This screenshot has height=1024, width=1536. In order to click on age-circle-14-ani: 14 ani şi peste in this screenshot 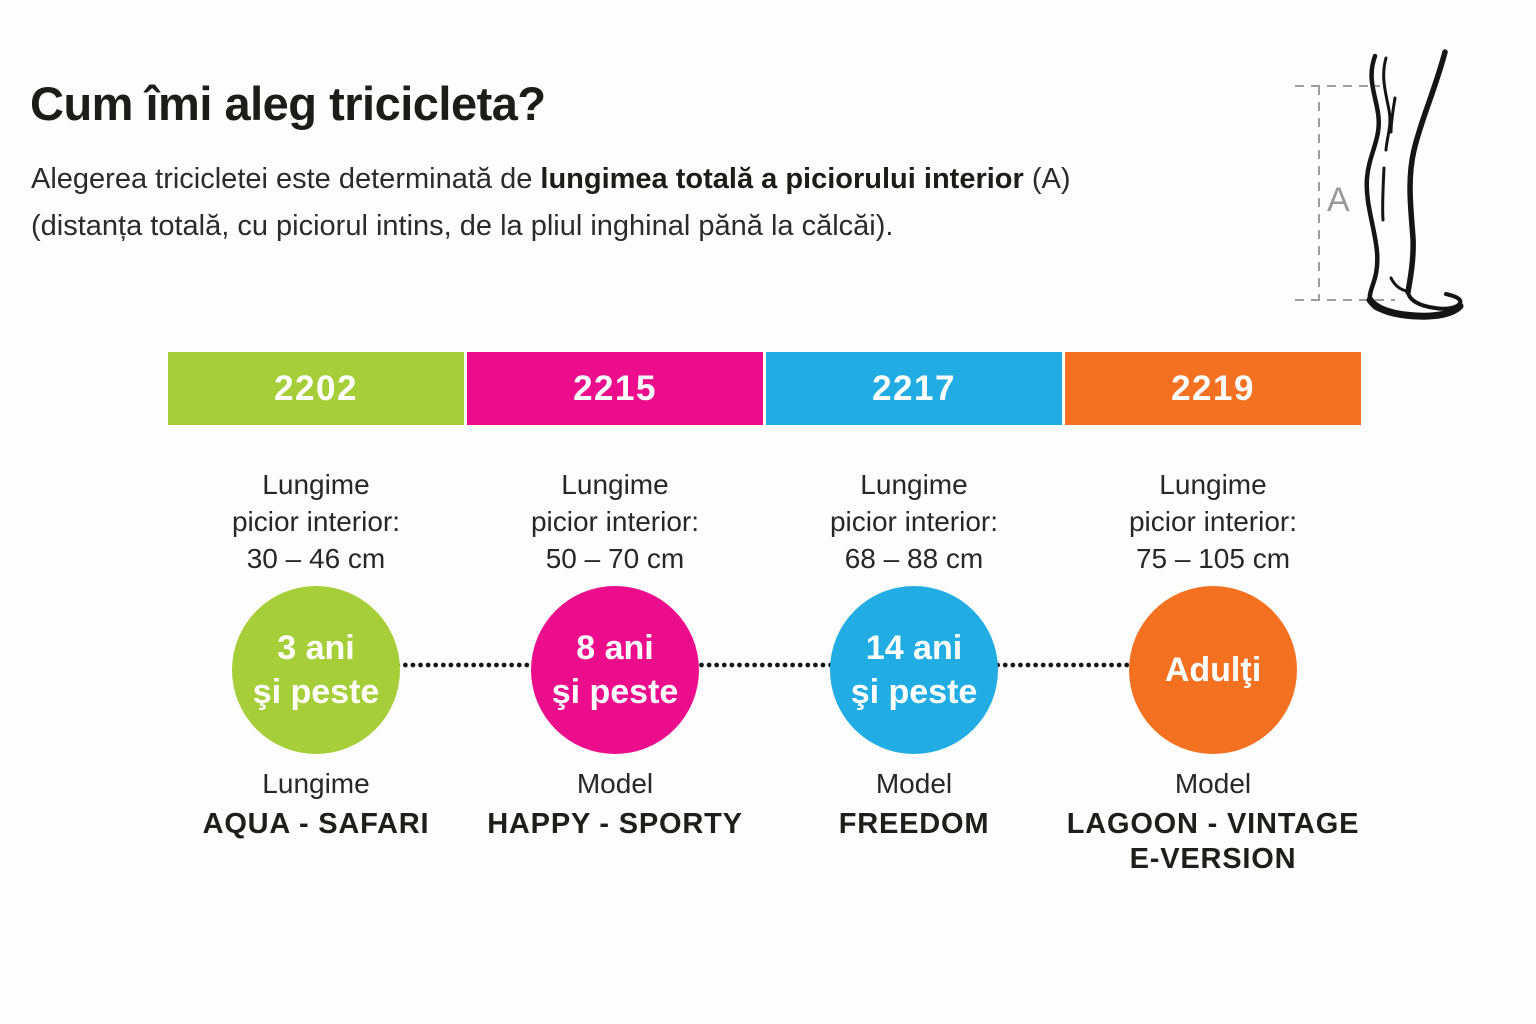, I will do `click(914, 670)`.